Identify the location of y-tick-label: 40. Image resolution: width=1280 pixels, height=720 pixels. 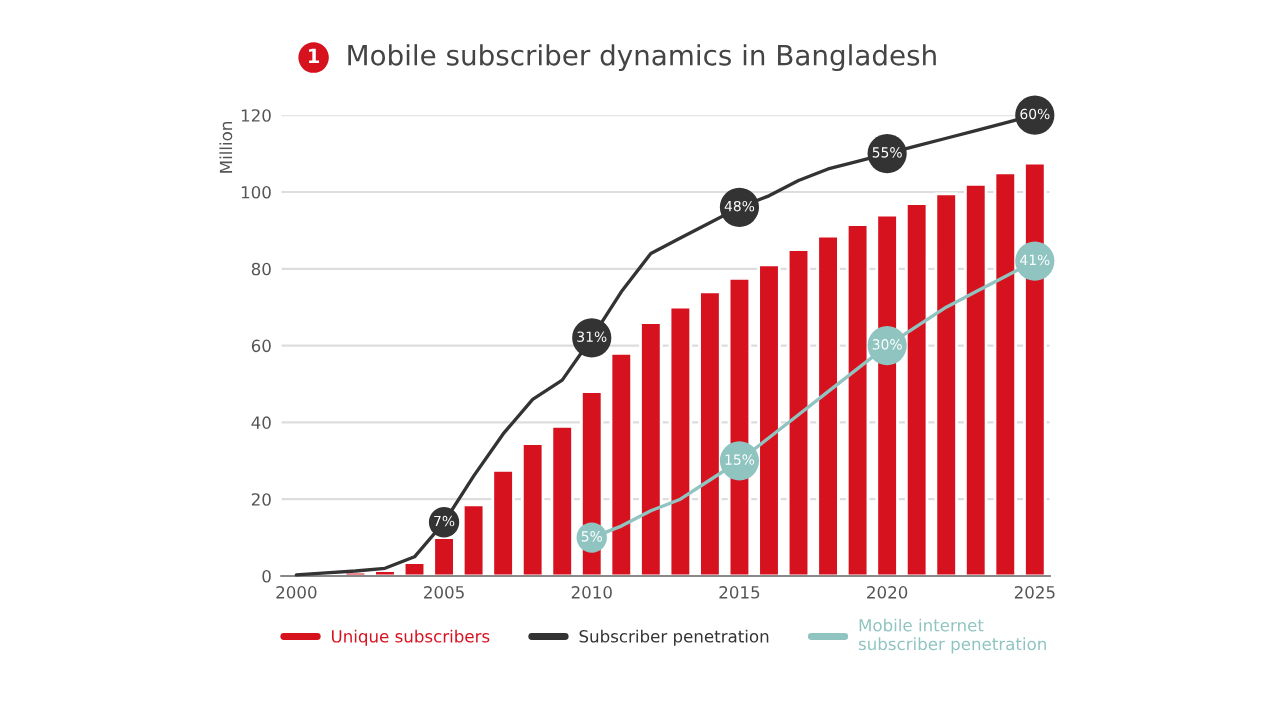
(261, 422).